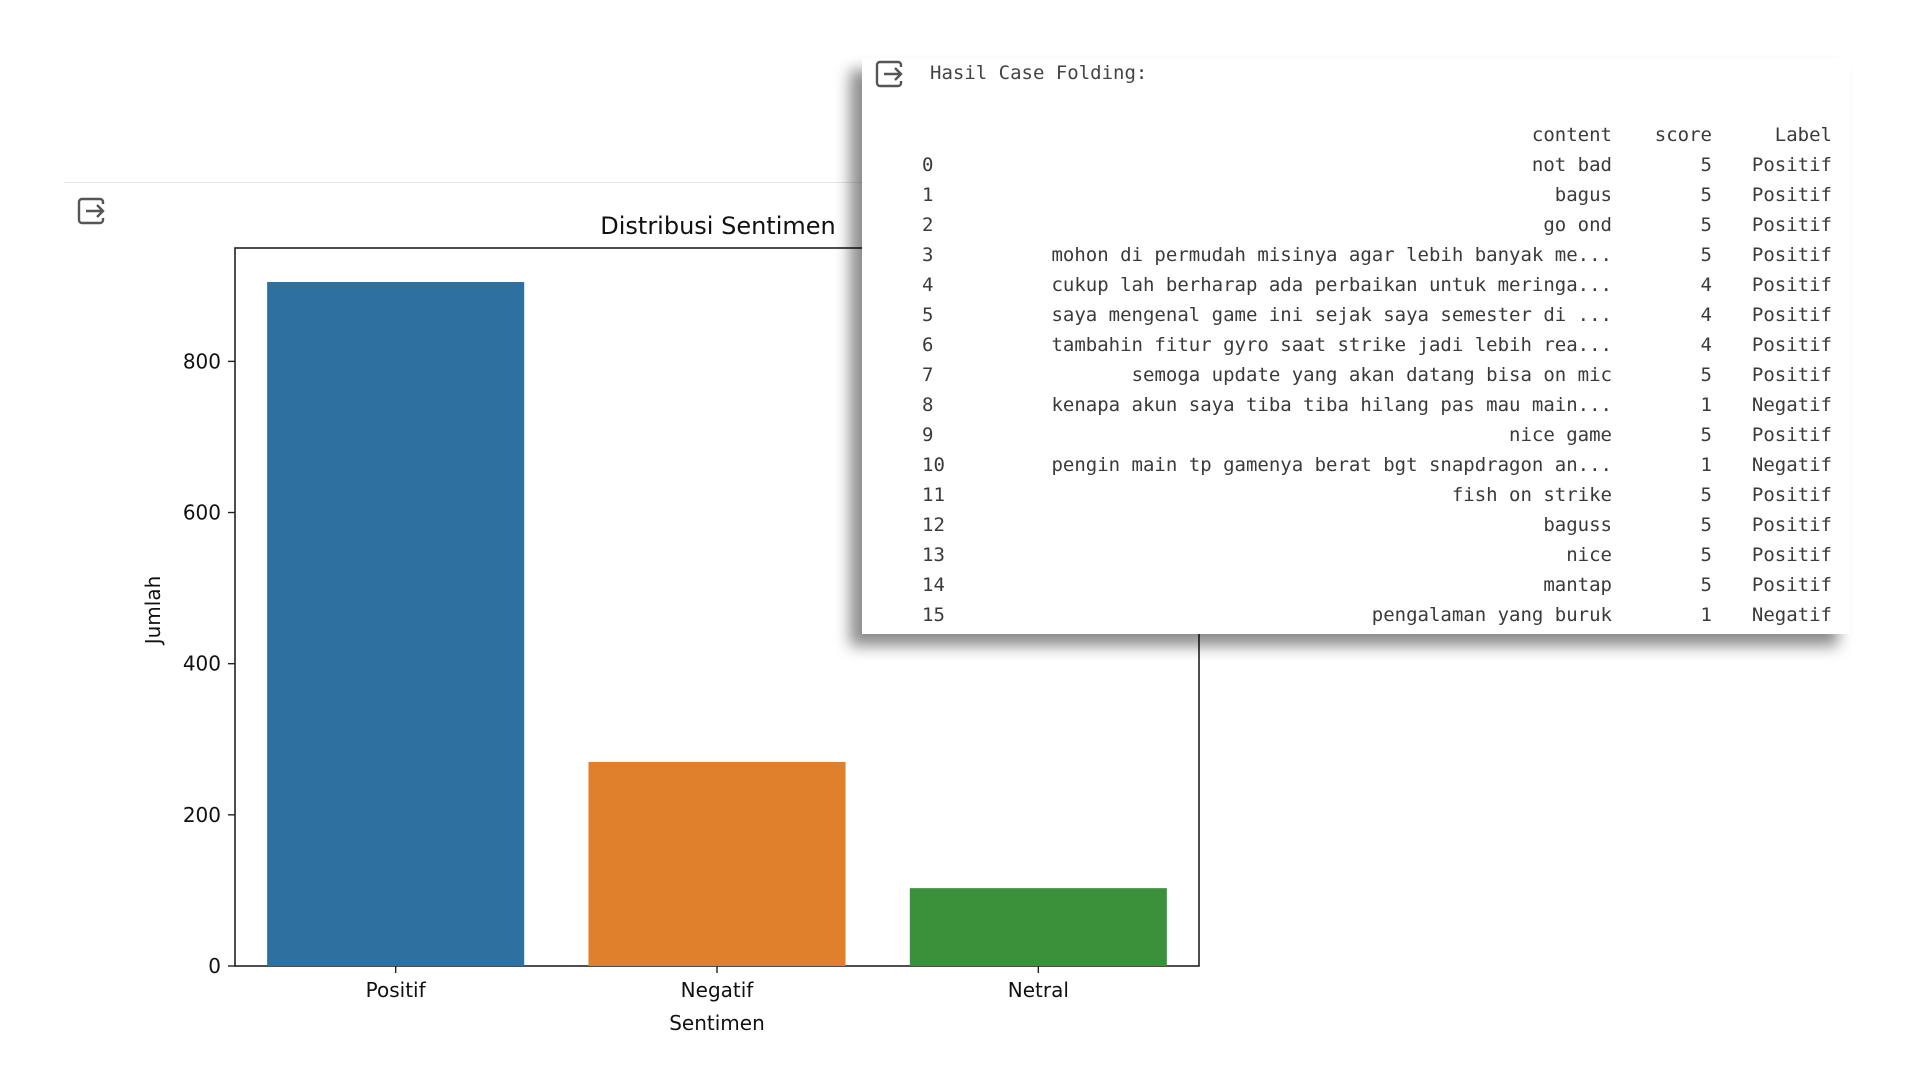  What do you see at coordinates (202, 664) in the screenshot?
I see `y-tick-label: 400` at bounding box center [202, 664].